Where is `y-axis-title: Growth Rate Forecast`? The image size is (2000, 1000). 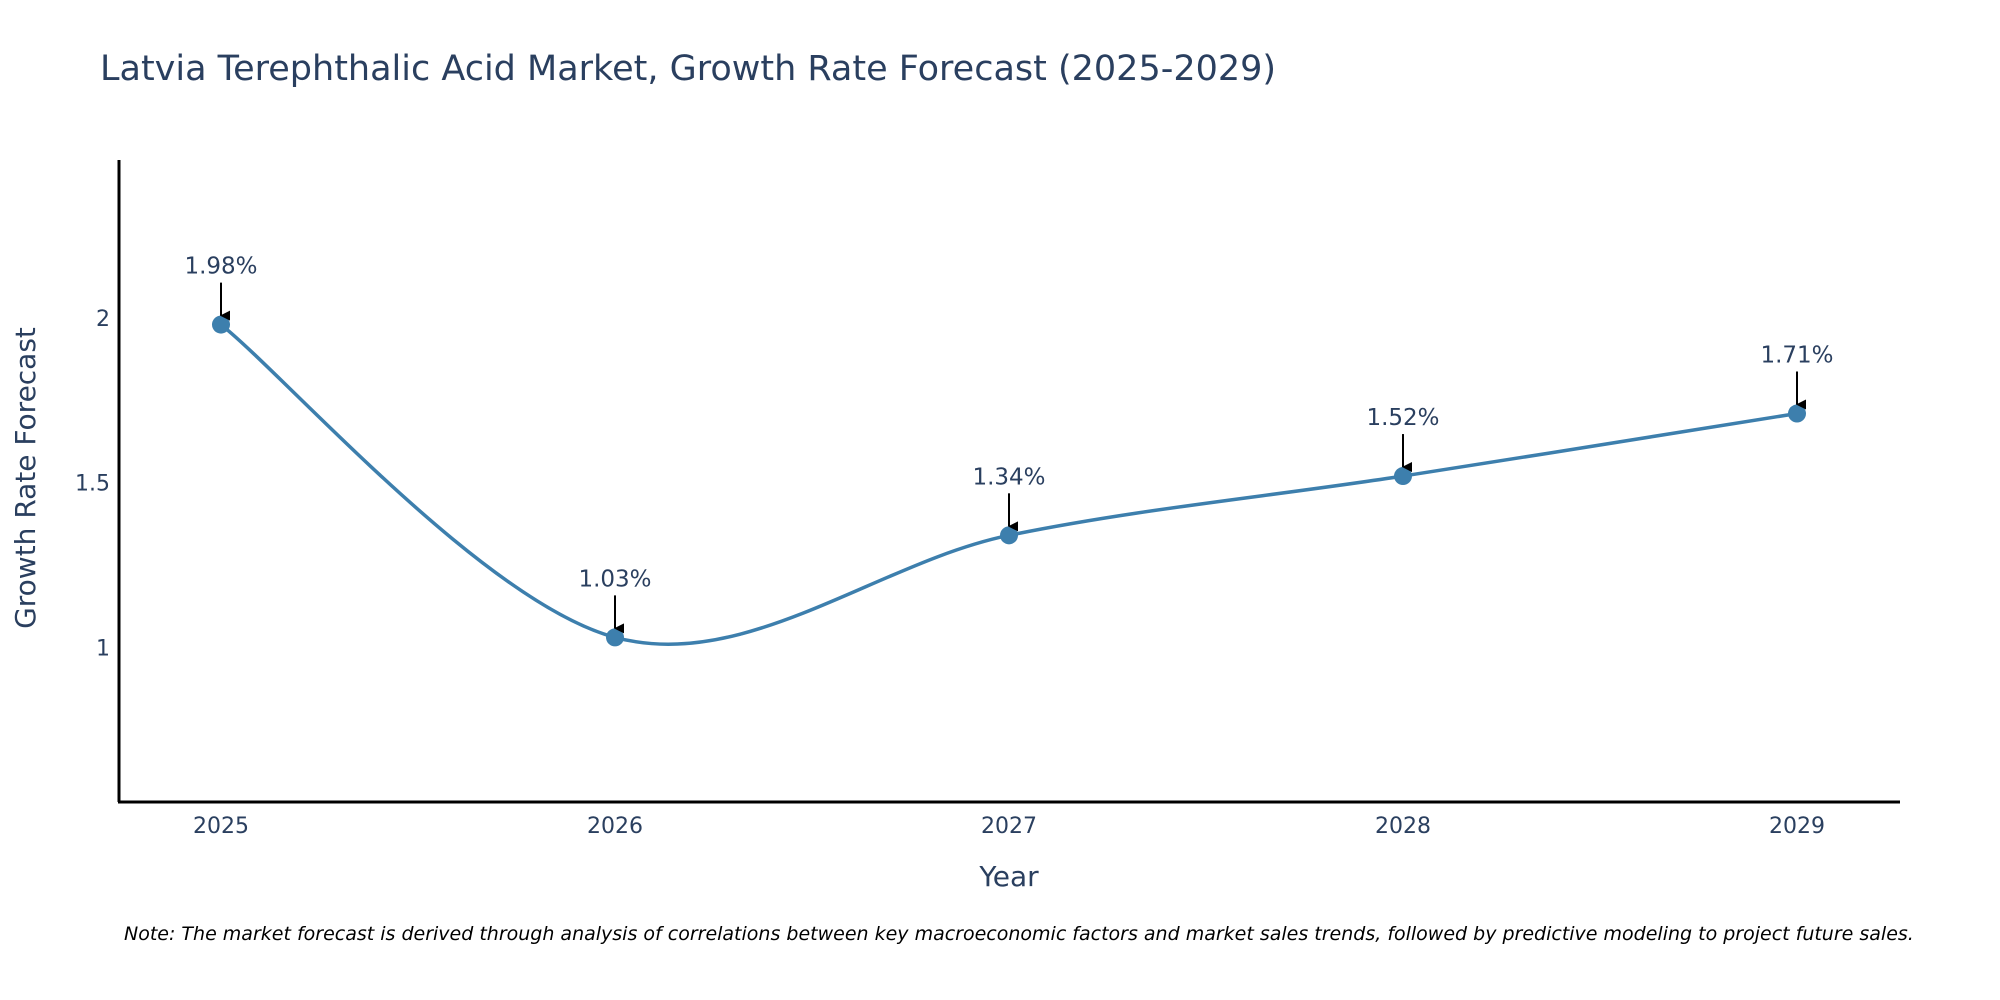
y-axis-title: Growth Rate Forecast is located at coordinates (25, 478).